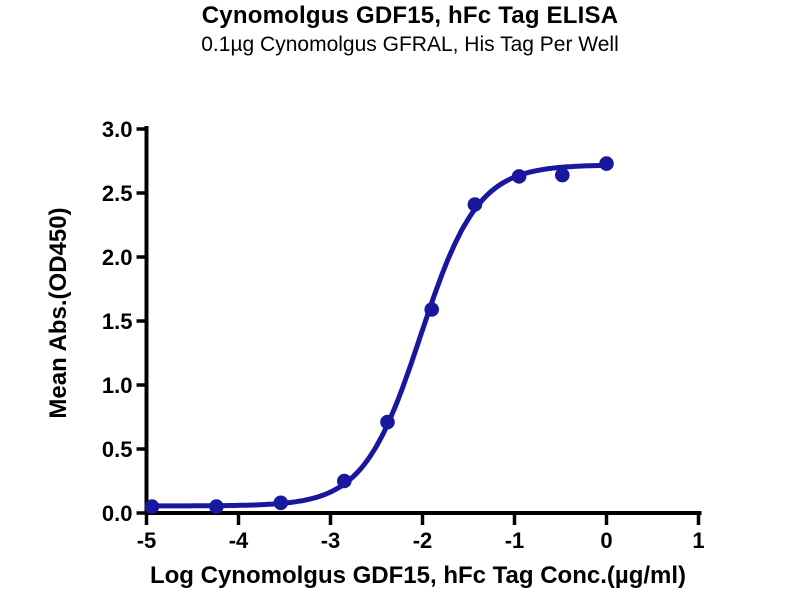 The image size is (800, 600). I want to click on y-tick-label: 3.0, so click(117, 129).